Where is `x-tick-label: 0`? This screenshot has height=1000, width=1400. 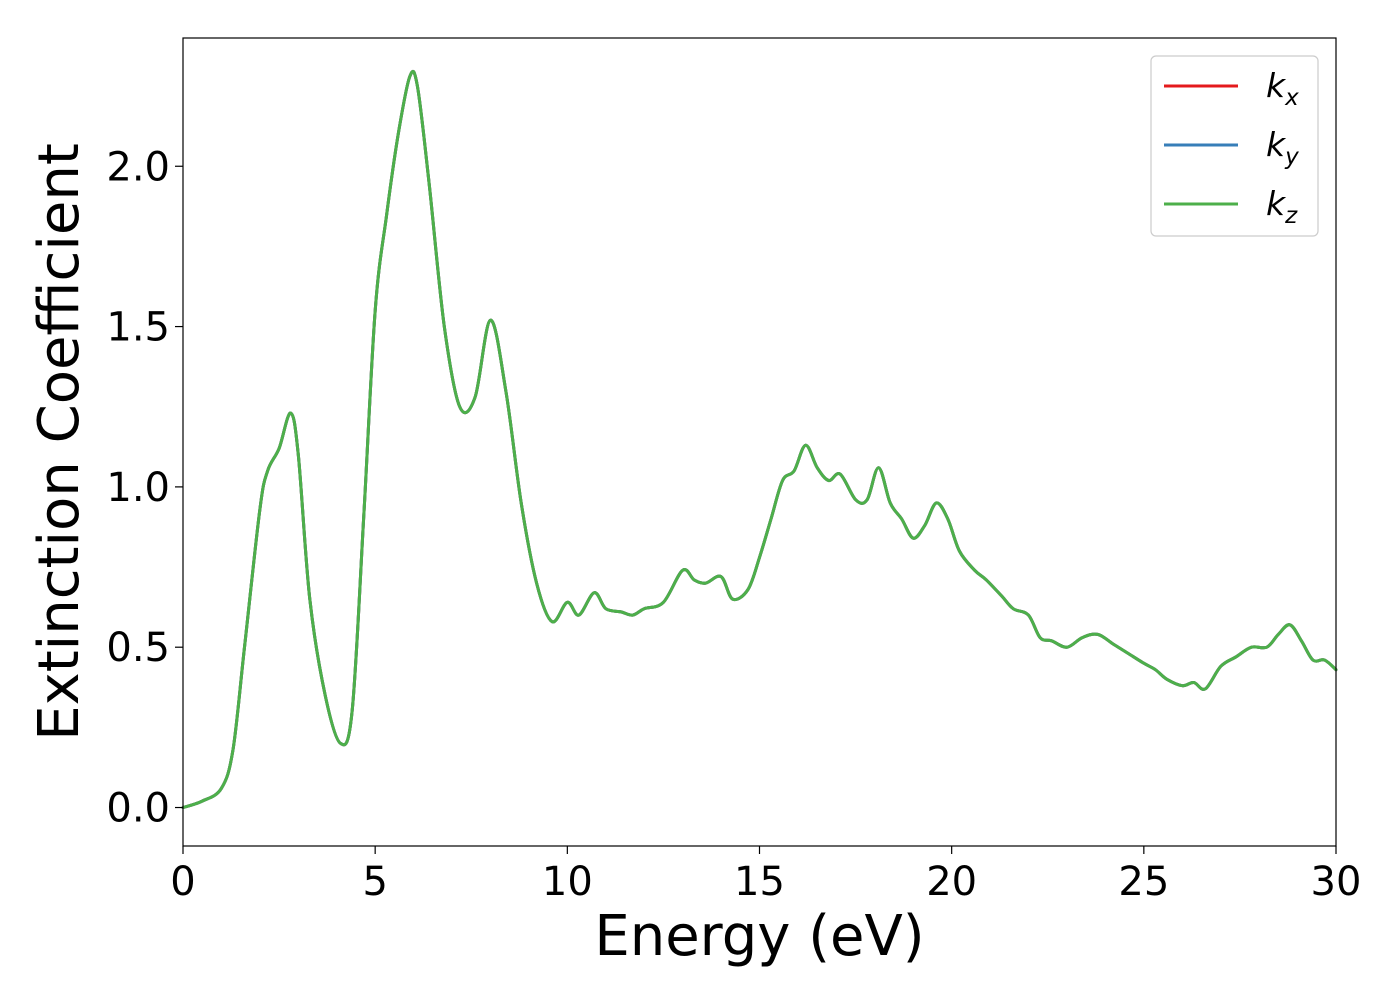 x-tick-label: 0 is located at coordinates (182, 882).